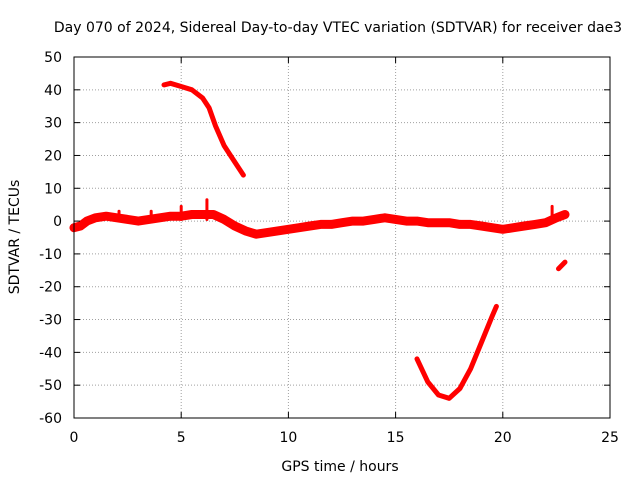 The height and width of the screenshot is (480, 640). I want to click on series-early-arc, so click(203, 129).